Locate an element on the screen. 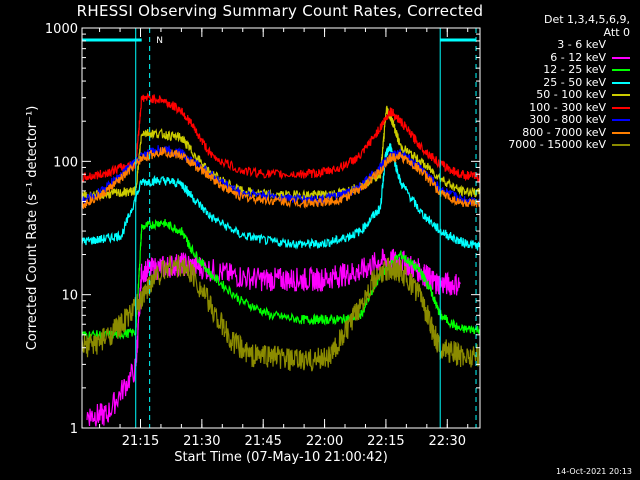  legend-item: 25 - 50 keV is located at coordinates (569, 82).